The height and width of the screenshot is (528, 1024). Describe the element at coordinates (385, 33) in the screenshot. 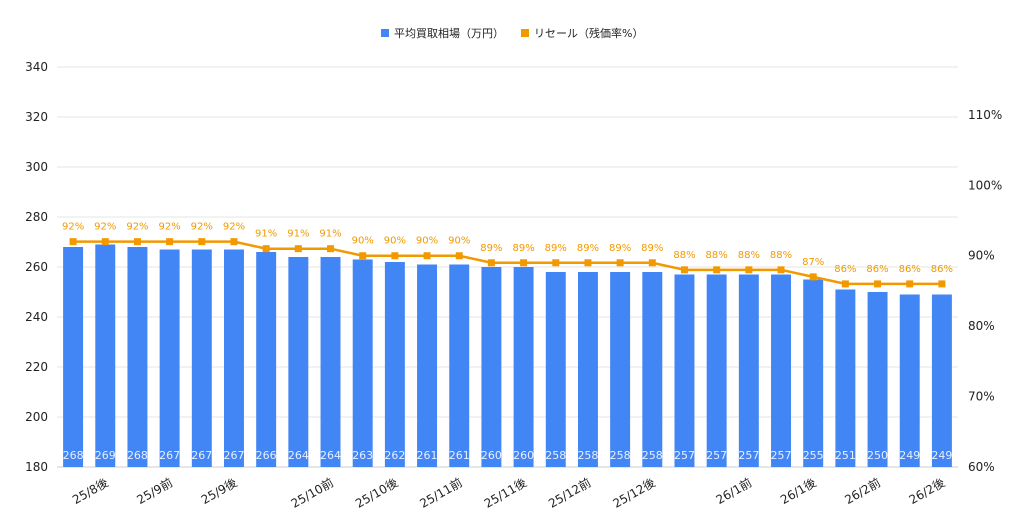

I see `legend-swatch-bar` at that location.